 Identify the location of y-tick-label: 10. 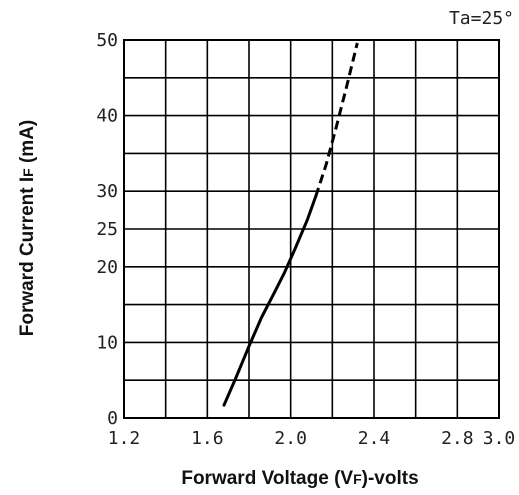
(107, 342).